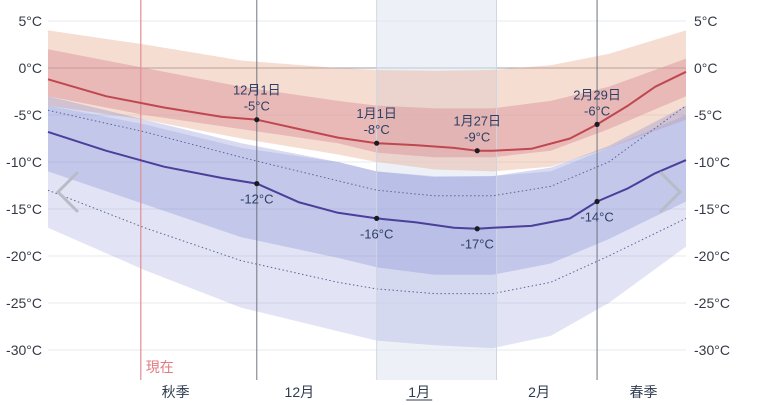 This screenshot has height=405, width=762. I want to click on point-date-label: 12月1日, so click(257, 90).